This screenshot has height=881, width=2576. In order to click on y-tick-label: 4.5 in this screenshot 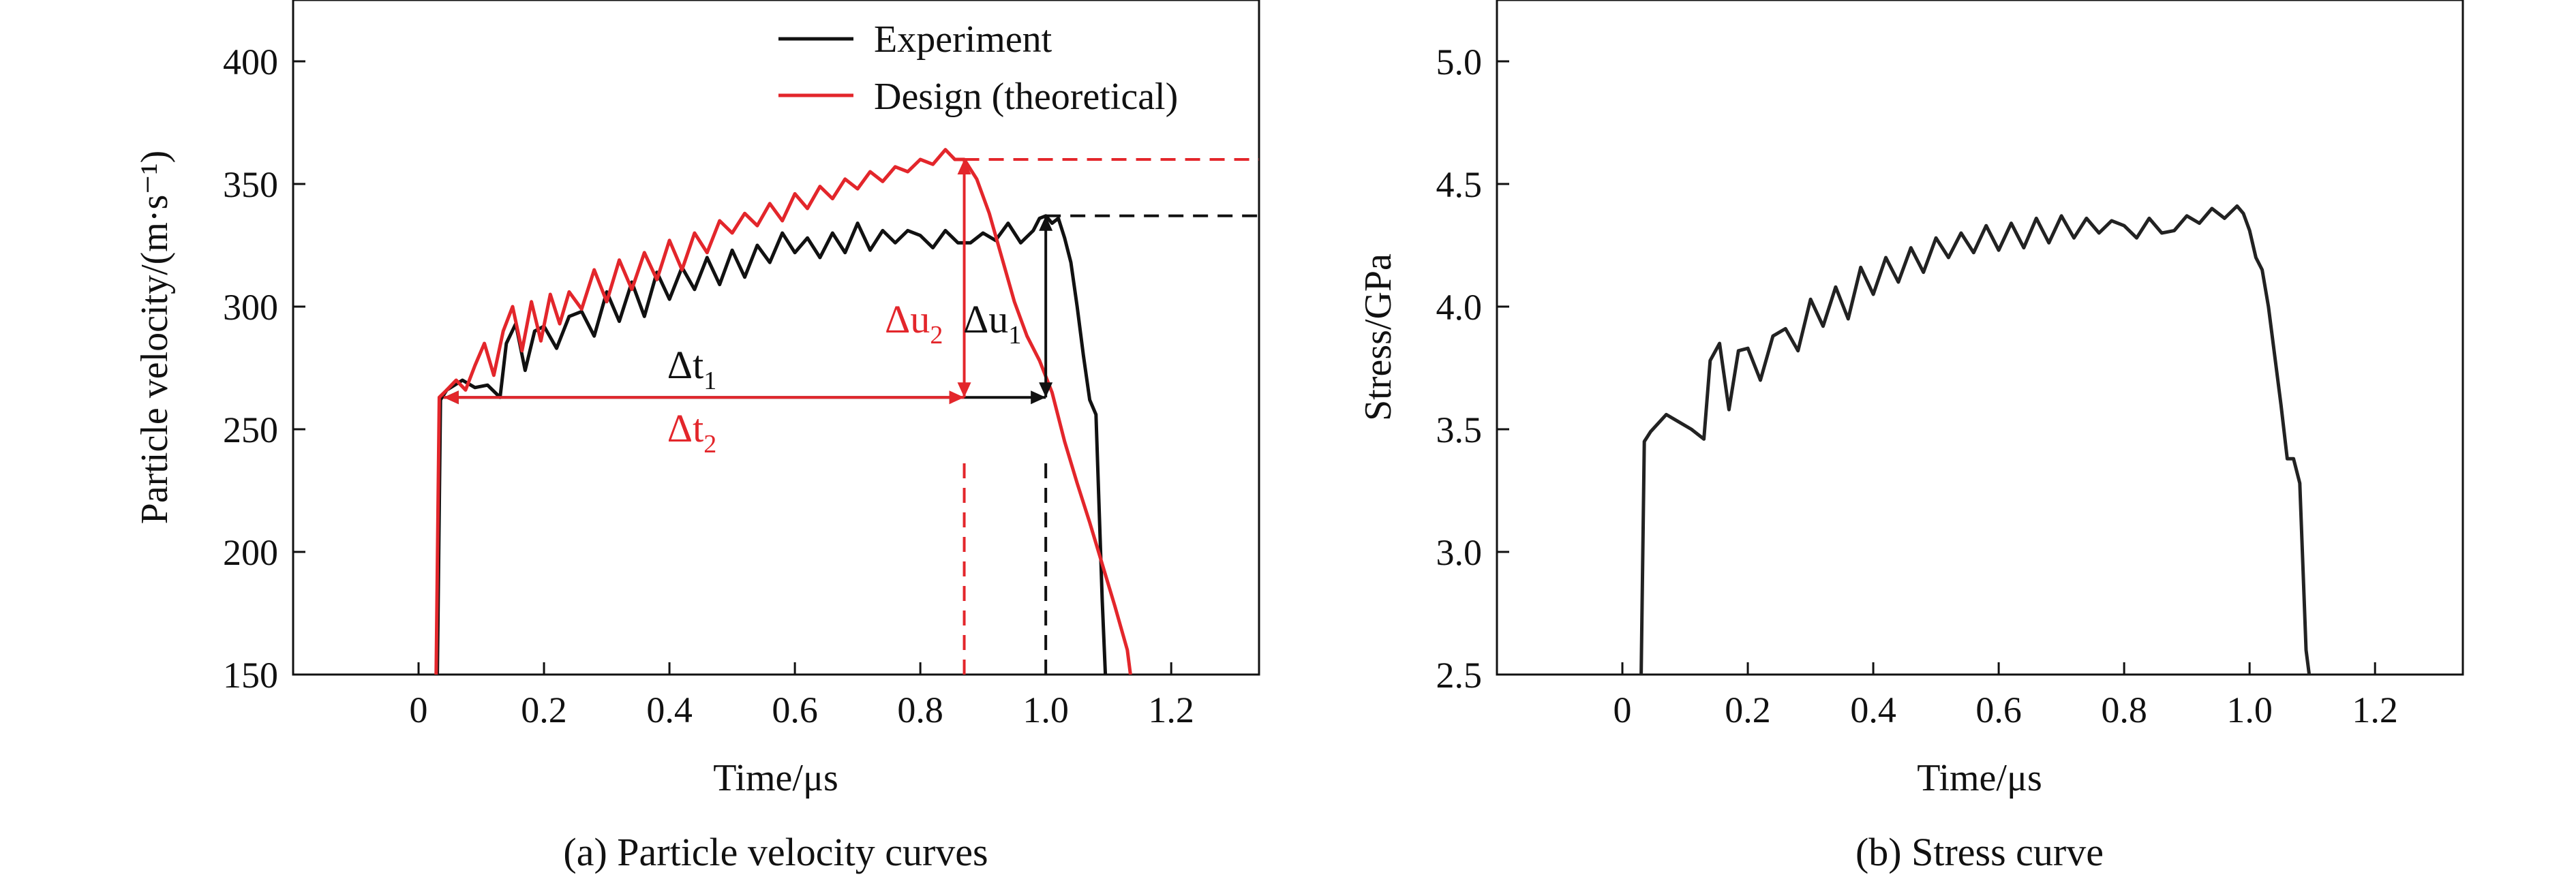, I will do `click(1459, 185)`.